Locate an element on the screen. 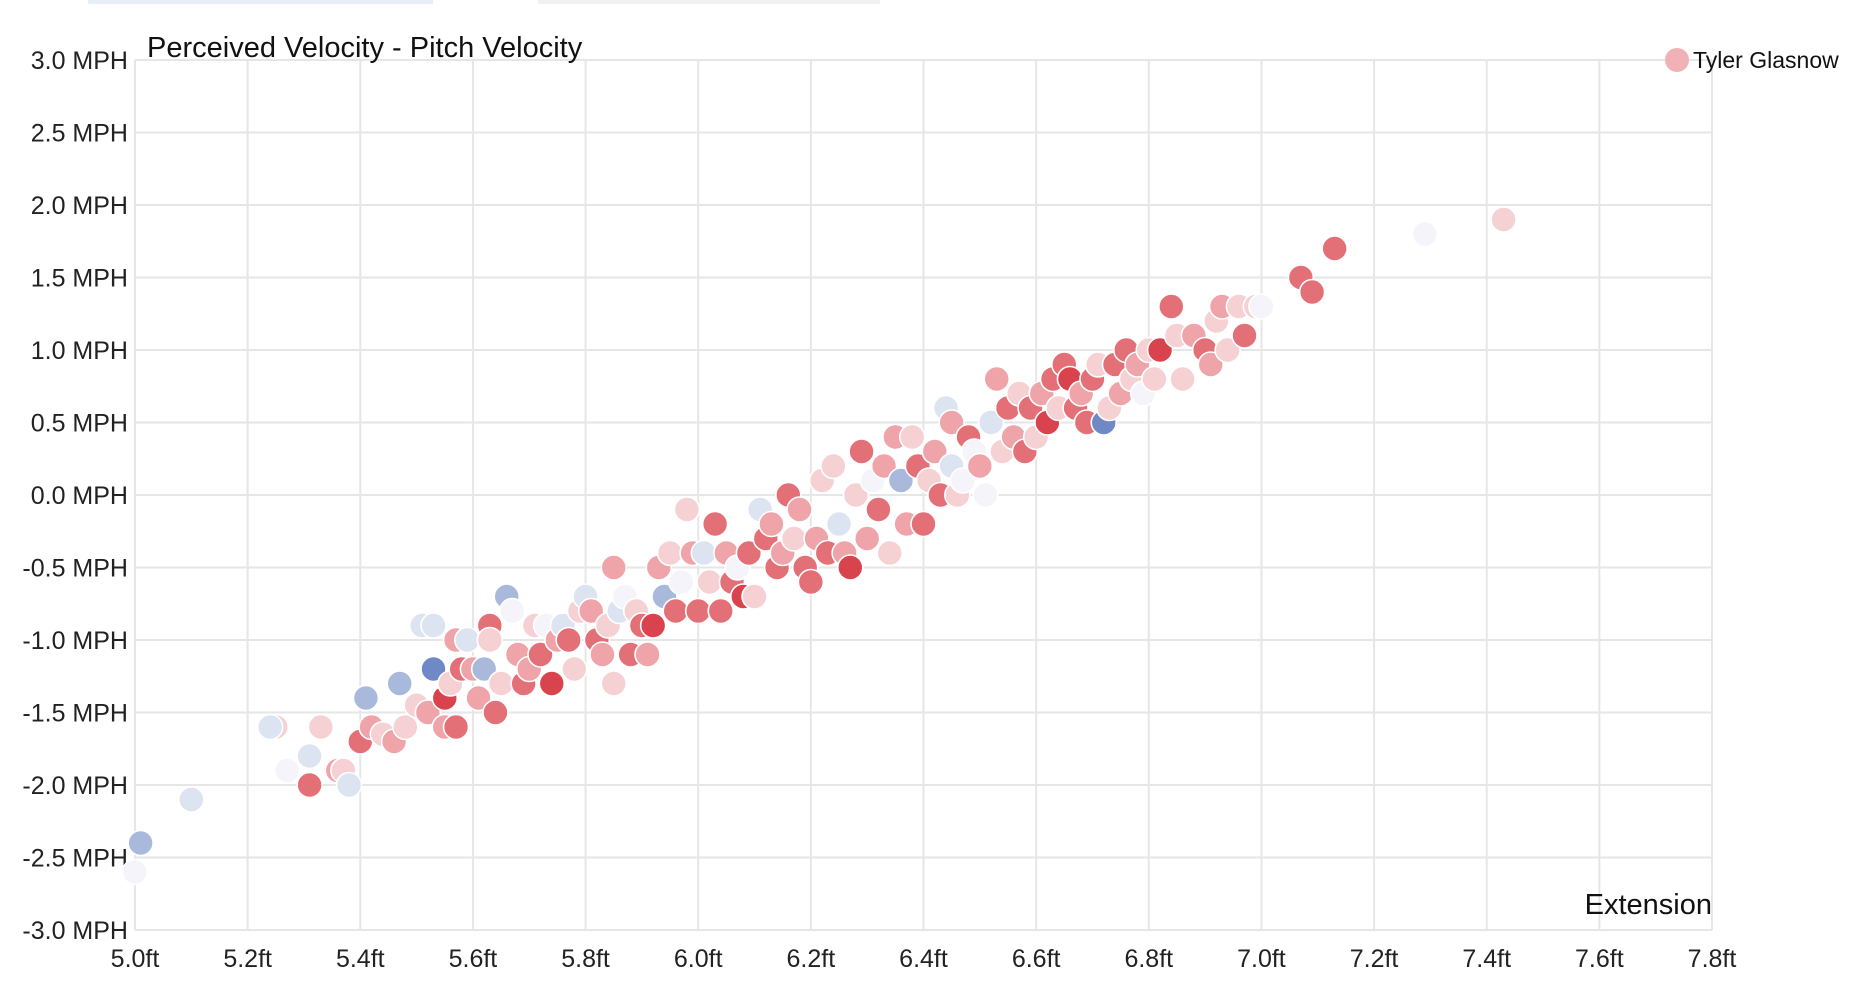 This screenshot has width=1872, height=994. x-axis-label: Extension is located at coordinates (1648, 905).